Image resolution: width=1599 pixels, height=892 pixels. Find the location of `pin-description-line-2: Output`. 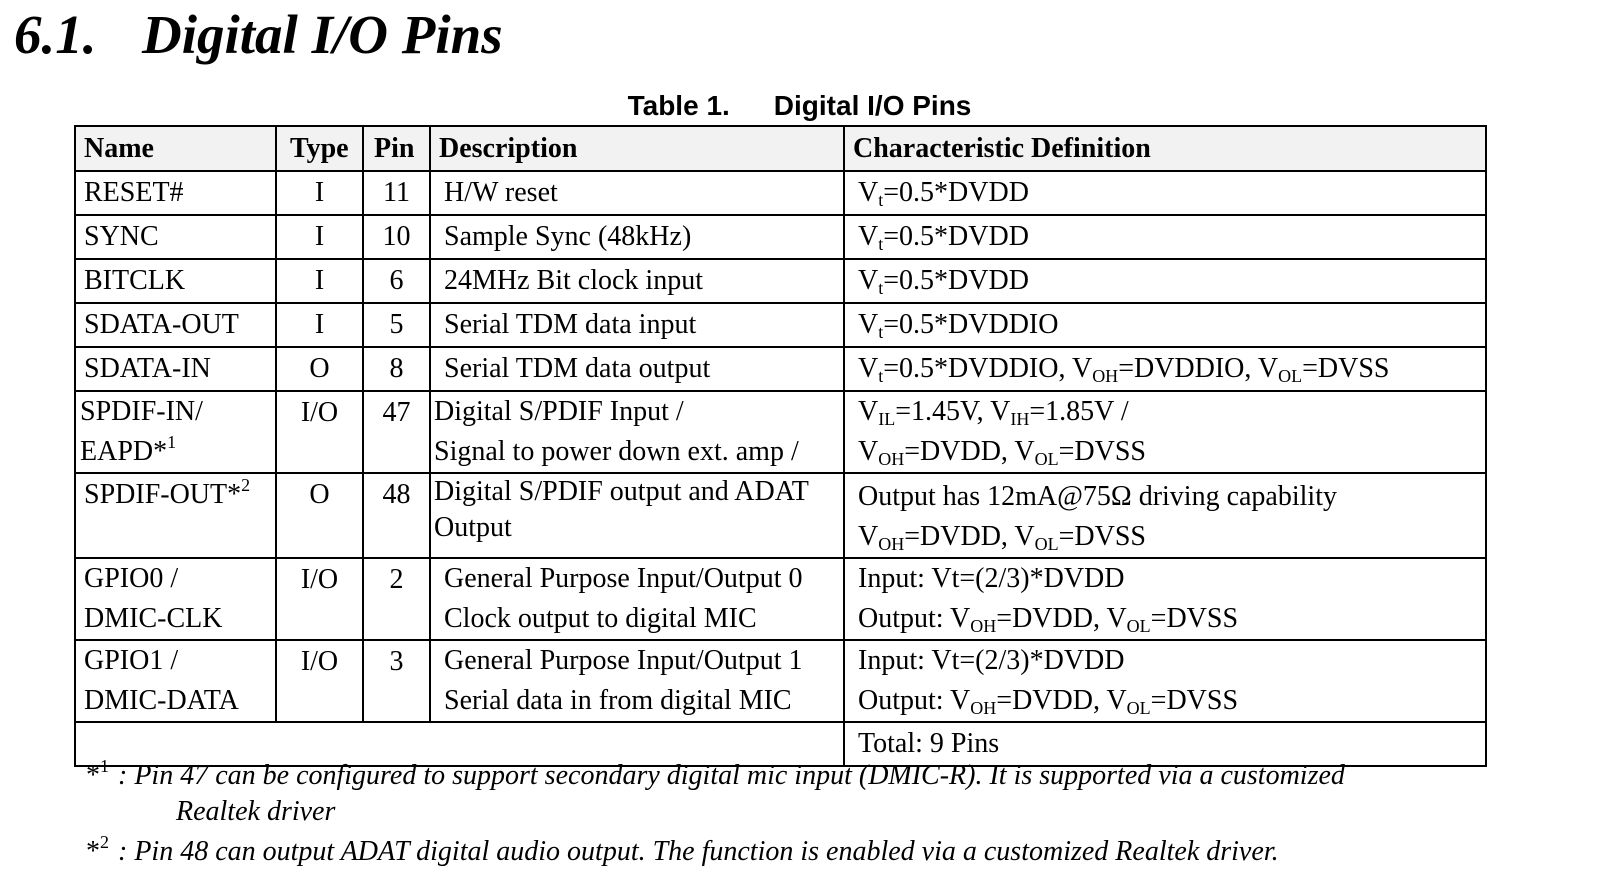

pin-description-line-2: Output is located at coordinates (473, 527).